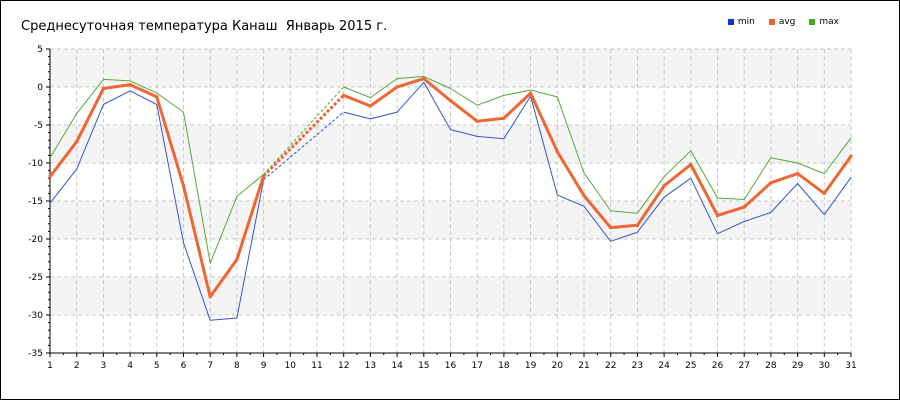  What do you see at coordinates (35, 354) in the screenshot?
I see `y-tick-label: -35` at bounding box center [35, 354].